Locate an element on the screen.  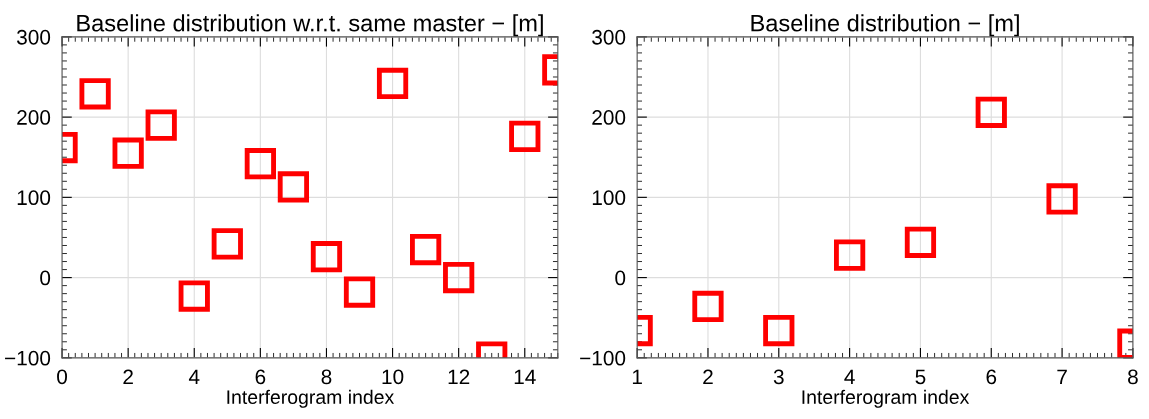
x-tick-label: 7 is located at coordinates (1062, 377).